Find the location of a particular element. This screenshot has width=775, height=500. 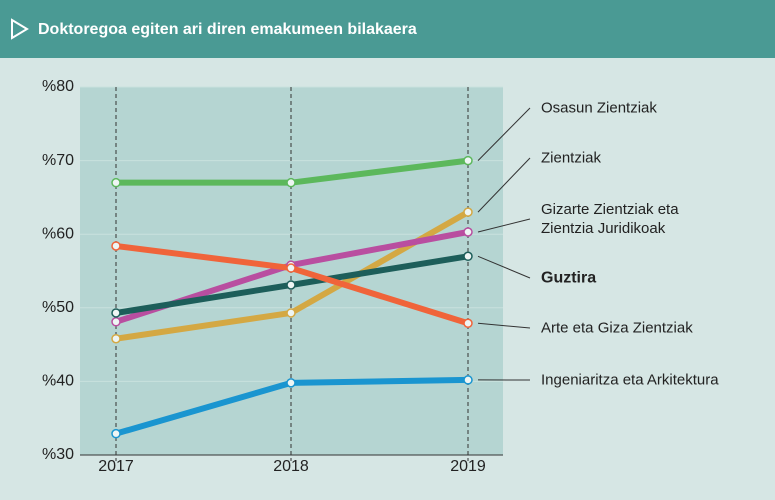

y-tick-label: %80 is located at coordinates (58, 86).